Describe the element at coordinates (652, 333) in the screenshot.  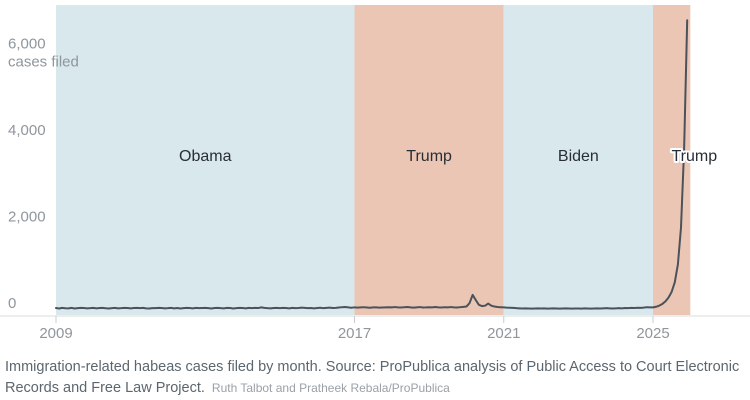
I see `x-tick-label-2025: 2025` at that location.